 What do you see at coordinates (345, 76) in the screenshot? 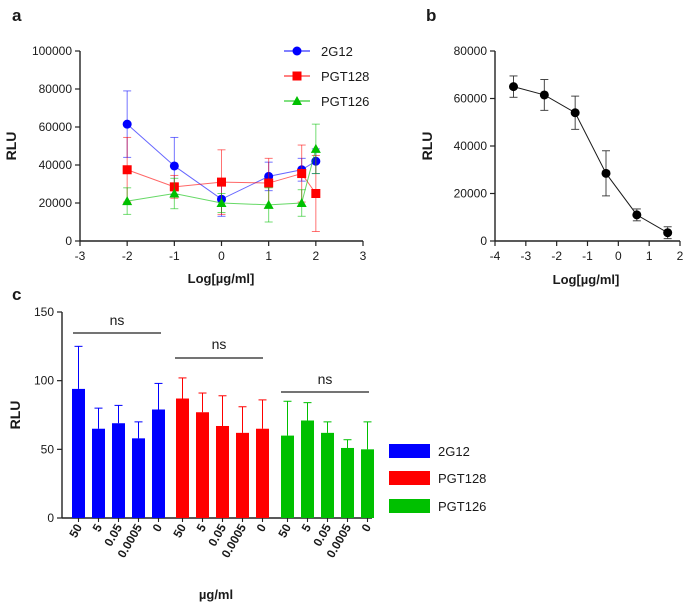
I see `legend-label-pgt128: PGT128` at bounding box center [345, 76].